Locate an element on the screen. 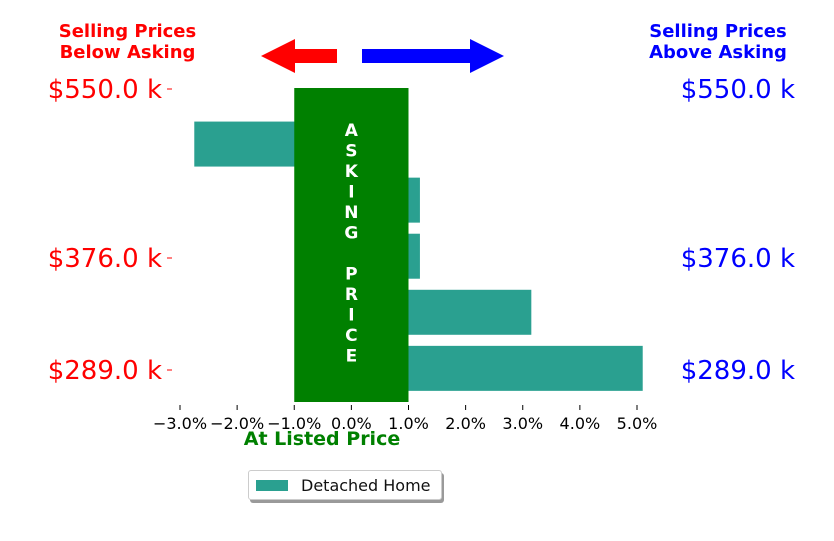  x-tick-label: 0.0% is located at coordinates (351, 423).